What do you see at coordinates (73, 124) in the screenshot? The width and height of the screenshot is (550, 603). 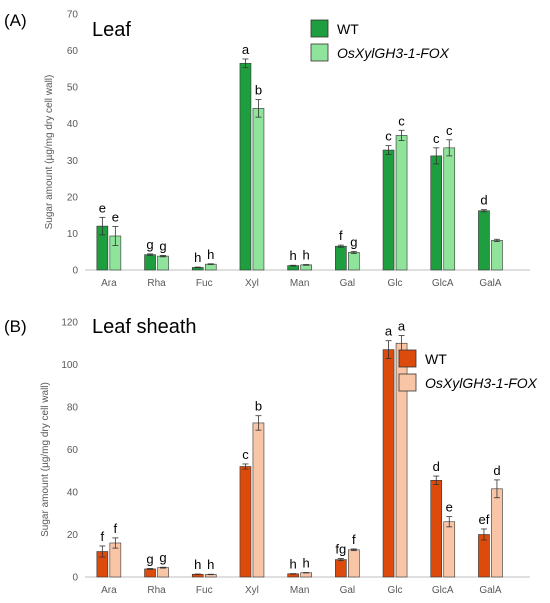 I see `y-tick-label: 40` at bounding box center [73, 124].